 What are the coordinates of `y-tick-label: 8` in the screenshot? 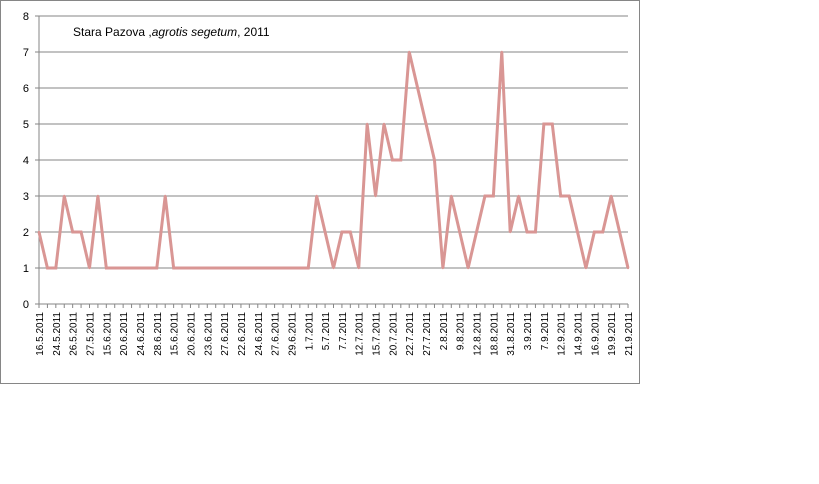 It's located at (26, 17).